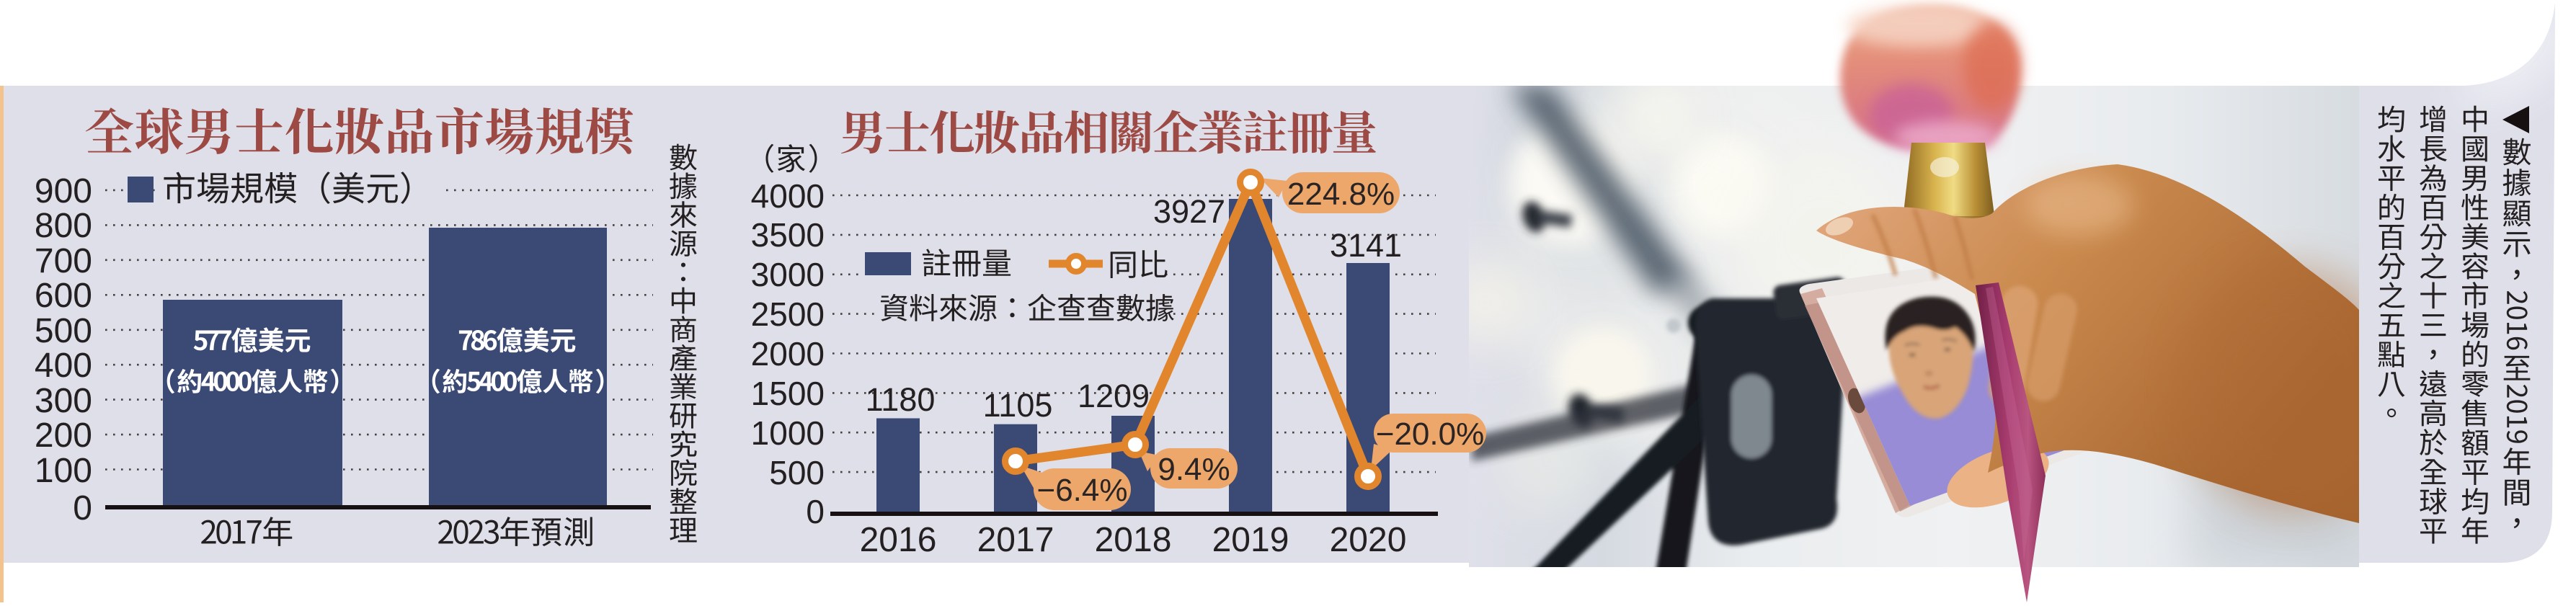 The image size is (2576, 606). Describe the element at coordinates (1114, 396) in the screenshot. I see `svg-text: 1209` at that location.